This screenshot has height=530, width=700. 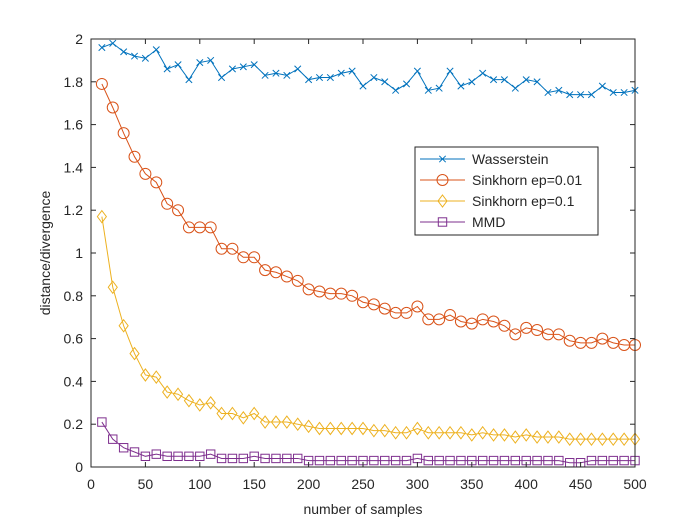 I want to click on y-tick-label: 0, so click(x=79, y=467).